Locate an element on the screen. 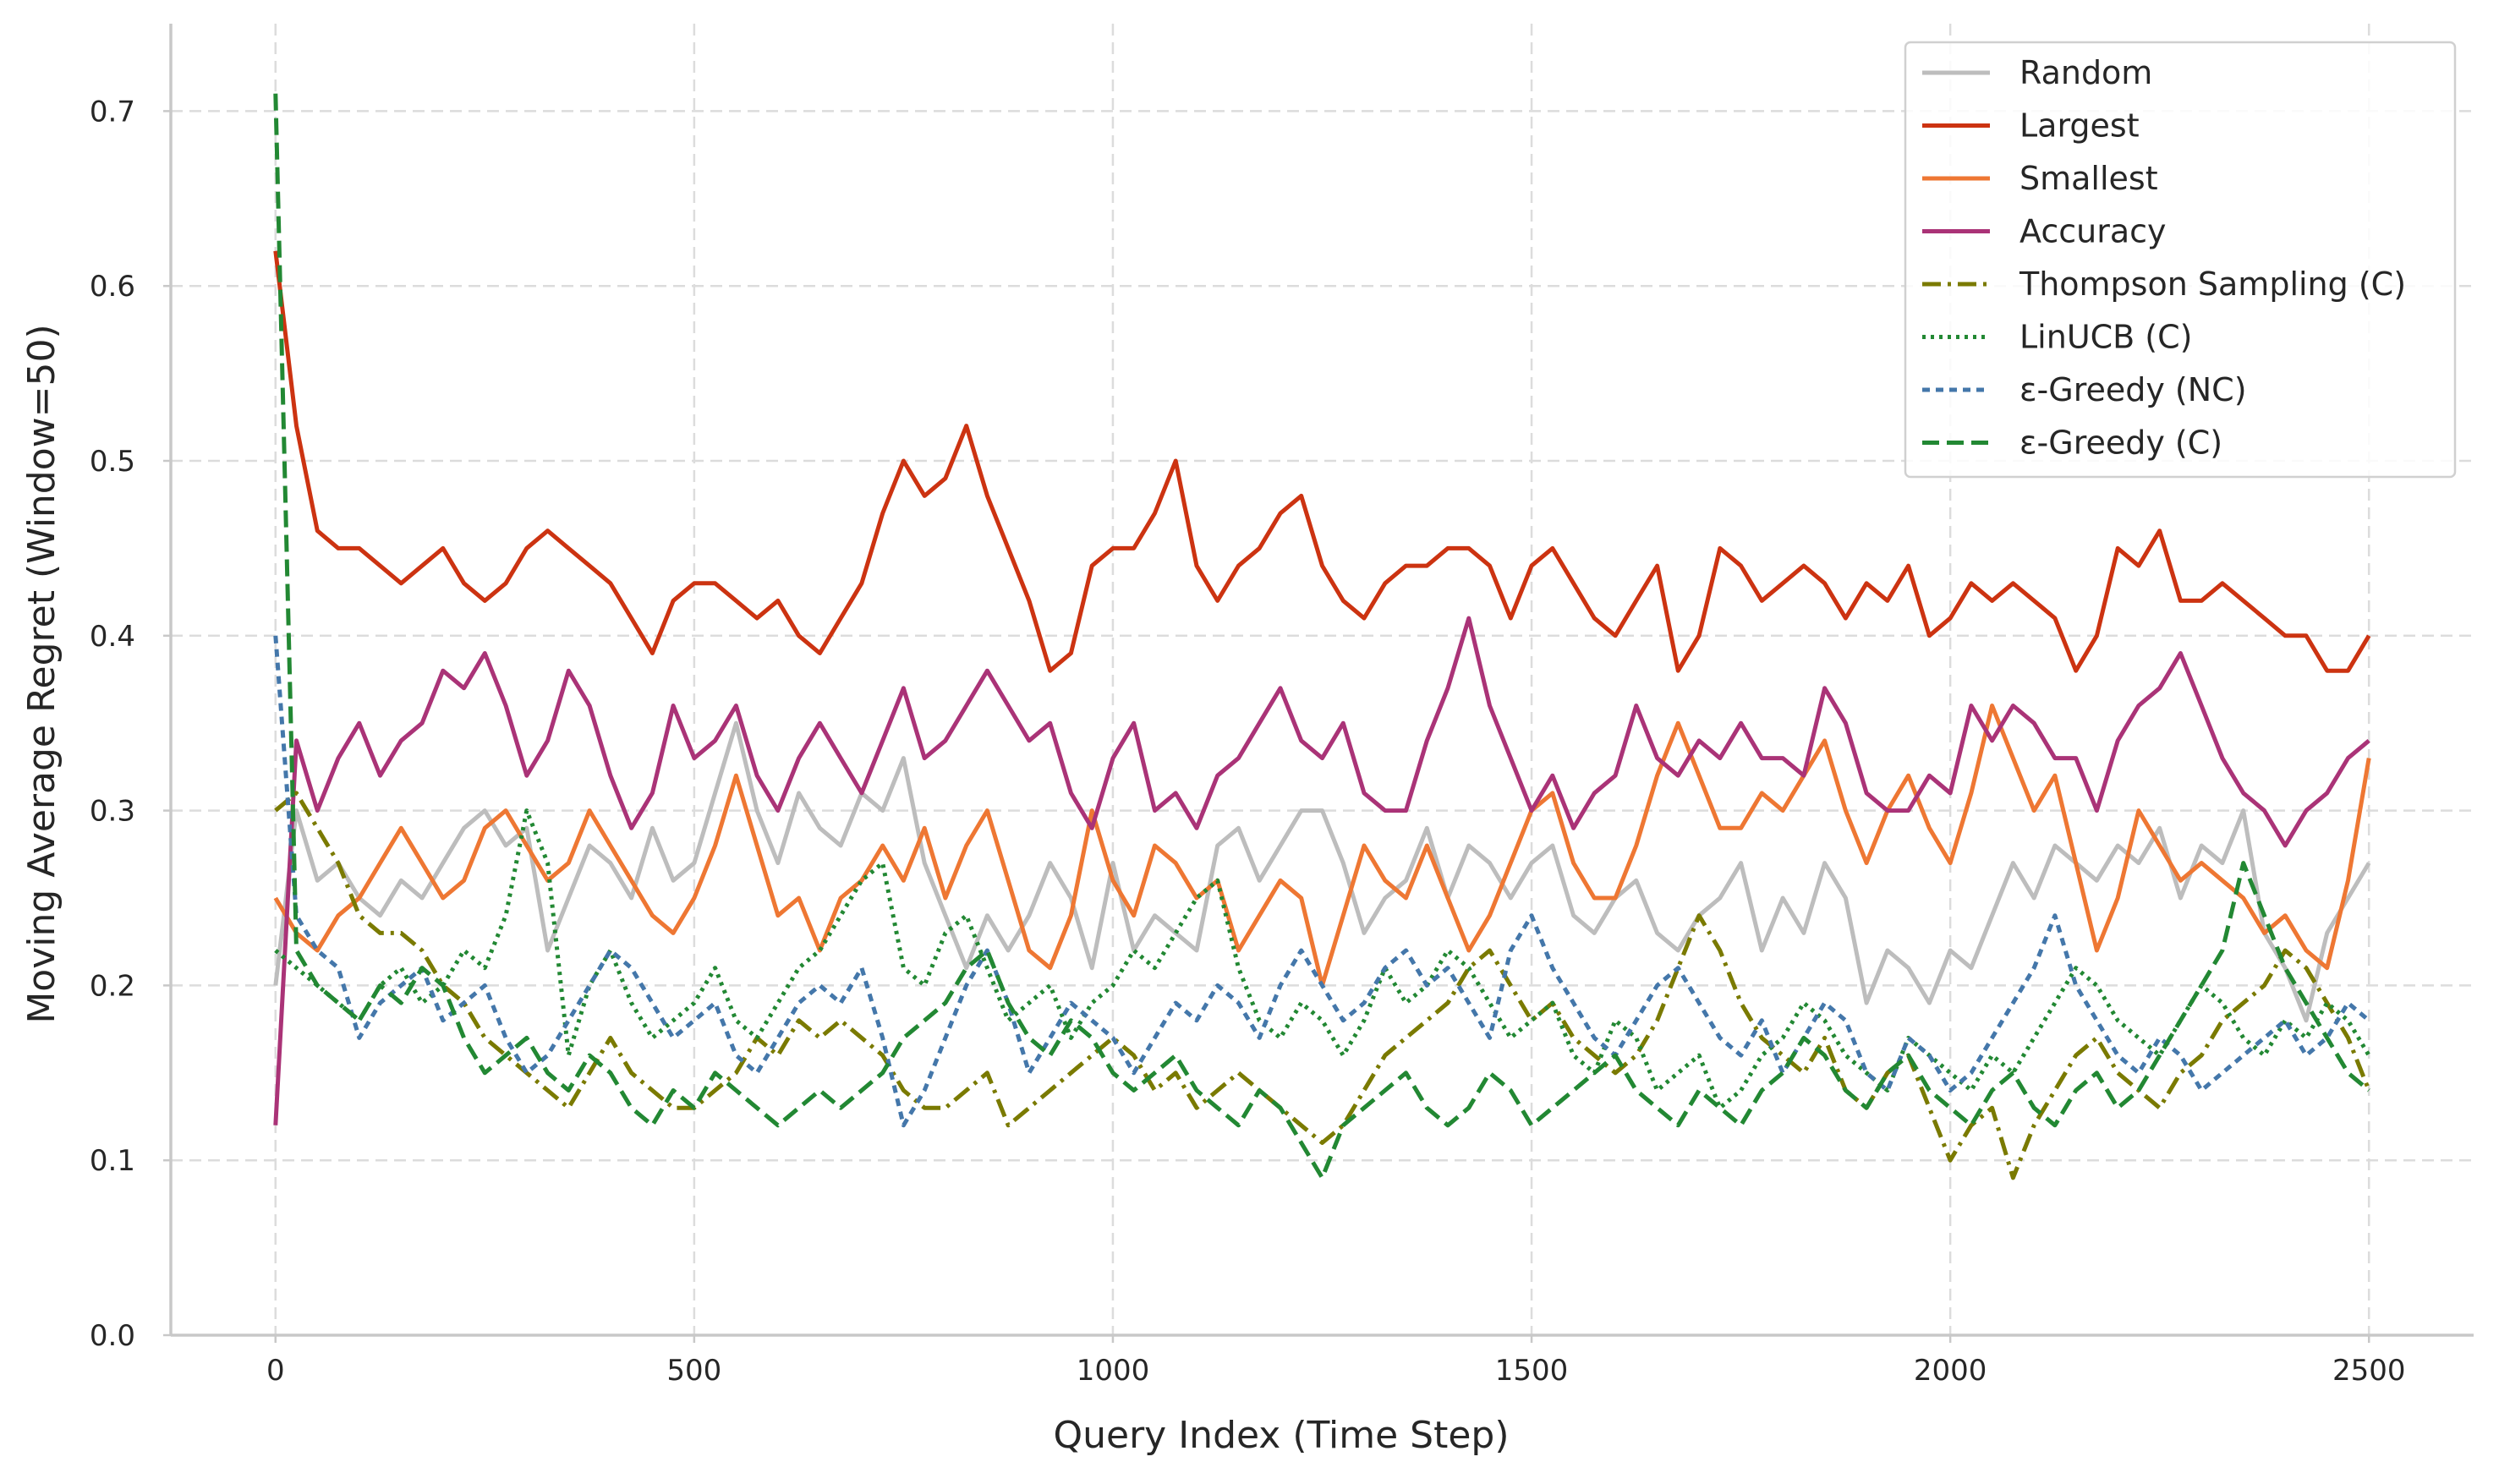 The image size is (2499, 1484). x-axis-label: Query Index (Time Step) is located at coordinates (1282, 1435).